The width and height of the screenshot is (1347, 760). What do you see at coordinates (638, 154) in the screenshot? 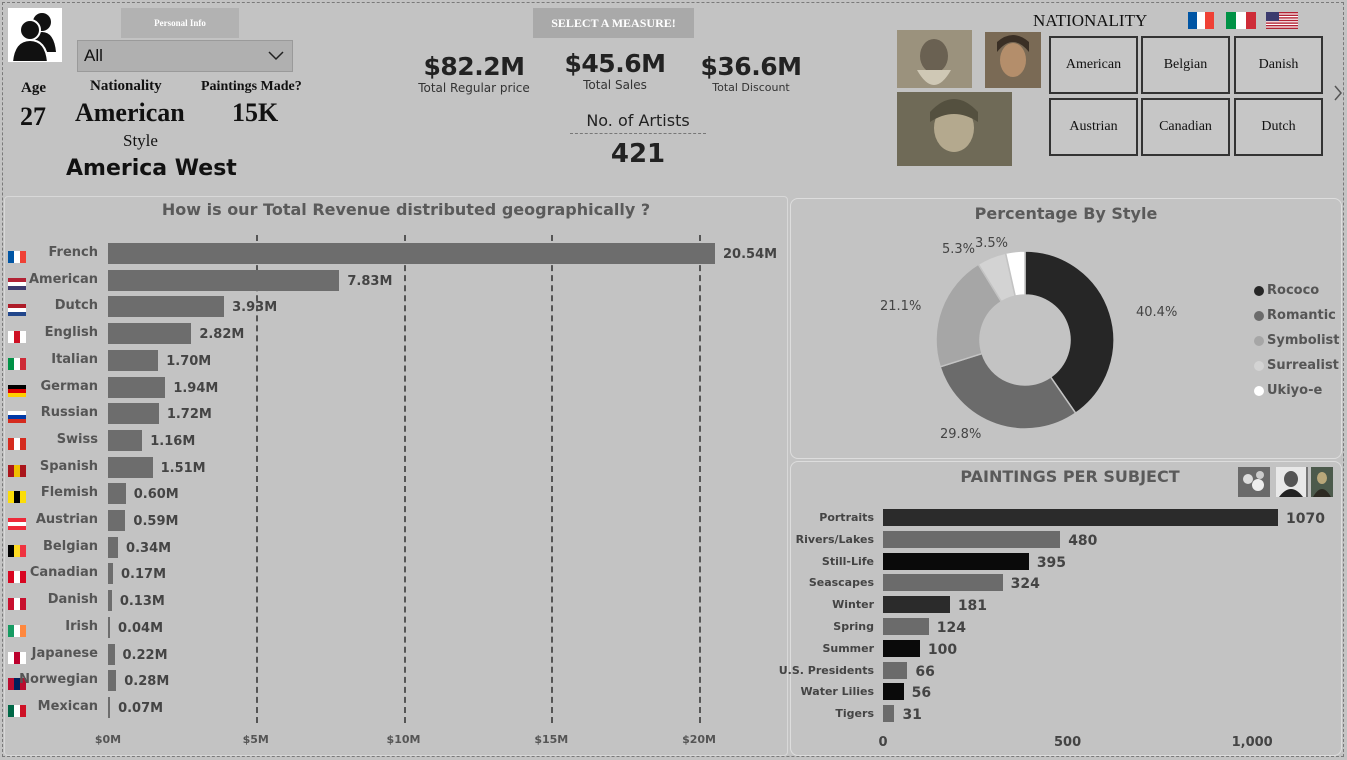
I see `artists-value: 421` at bounding box center [638, 154].